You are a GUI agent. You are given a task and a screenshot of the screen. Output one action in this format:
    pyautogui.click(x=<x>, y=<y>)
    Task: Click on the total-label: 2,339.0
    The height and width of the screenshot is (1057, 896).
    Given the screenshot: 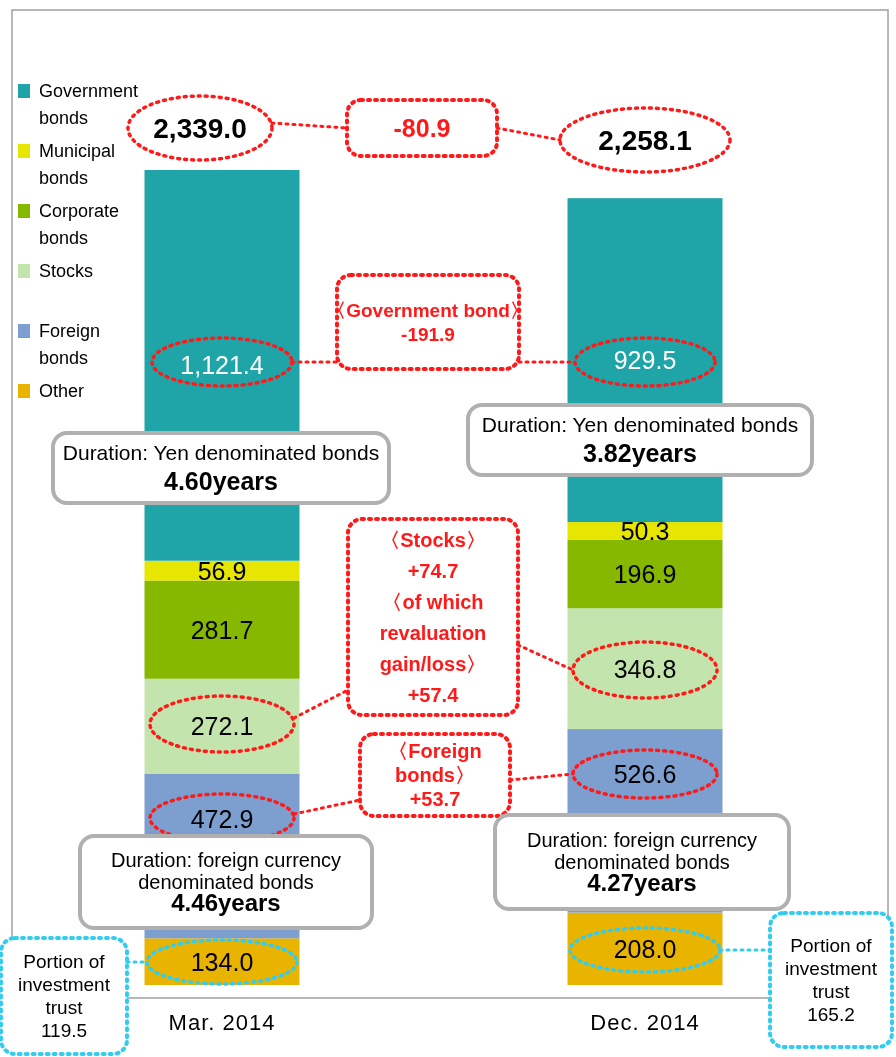 What is the action you would take?
    pyautogui.click(x=200, y=128)
    